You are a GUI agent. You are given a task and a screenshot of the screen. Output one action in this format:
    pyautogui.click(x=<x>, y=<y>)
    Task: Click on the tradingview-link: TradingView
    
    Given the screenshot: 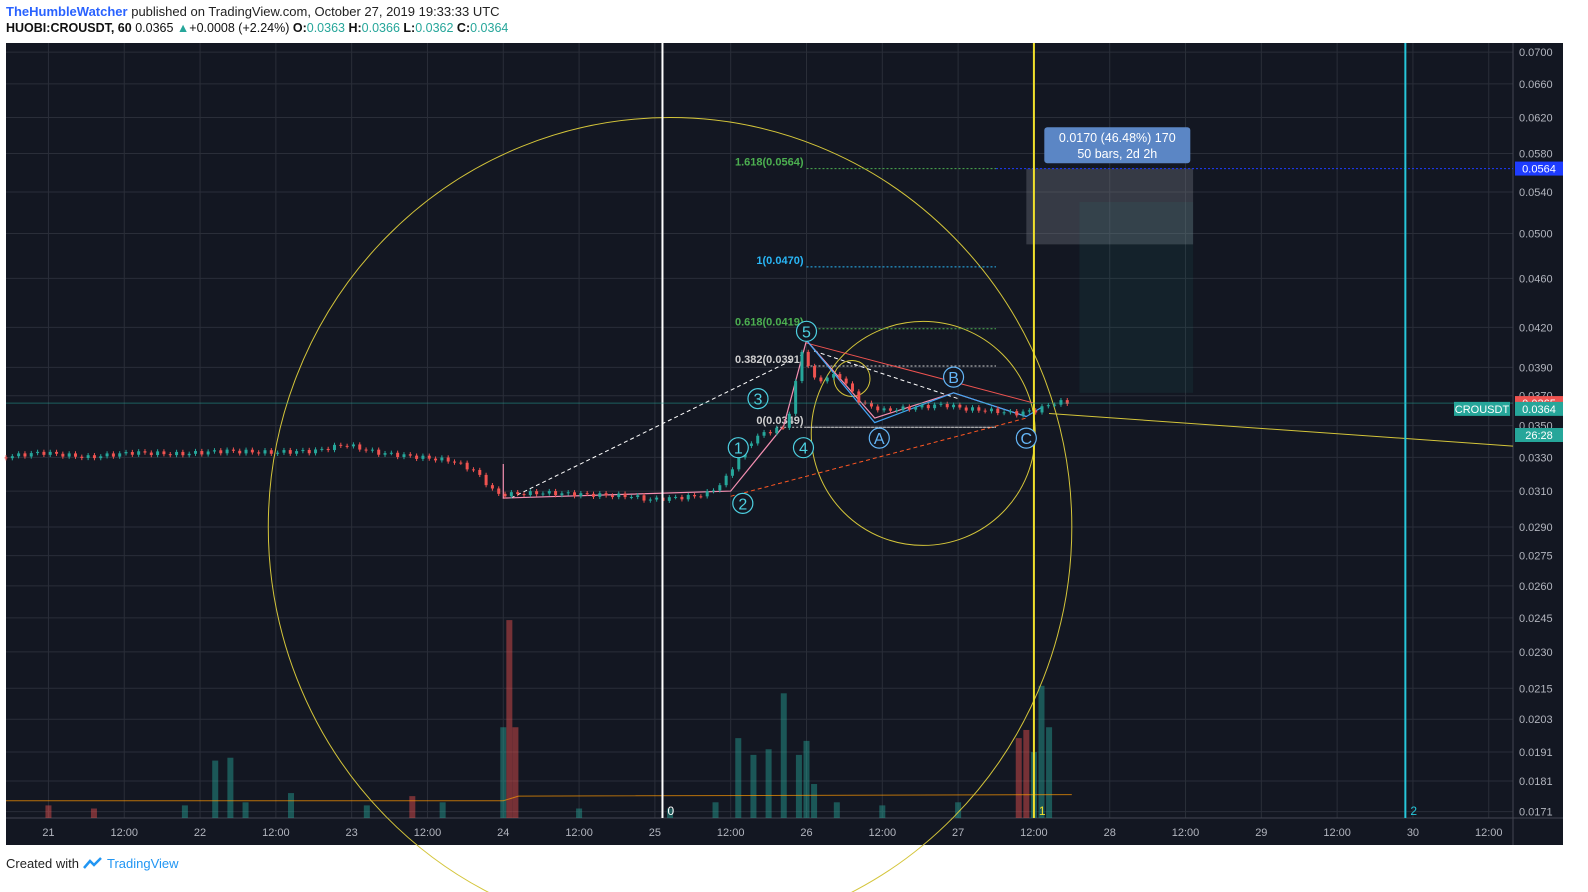 What is the action you would take?
    pyautogui.click(x=142, y=863)
    